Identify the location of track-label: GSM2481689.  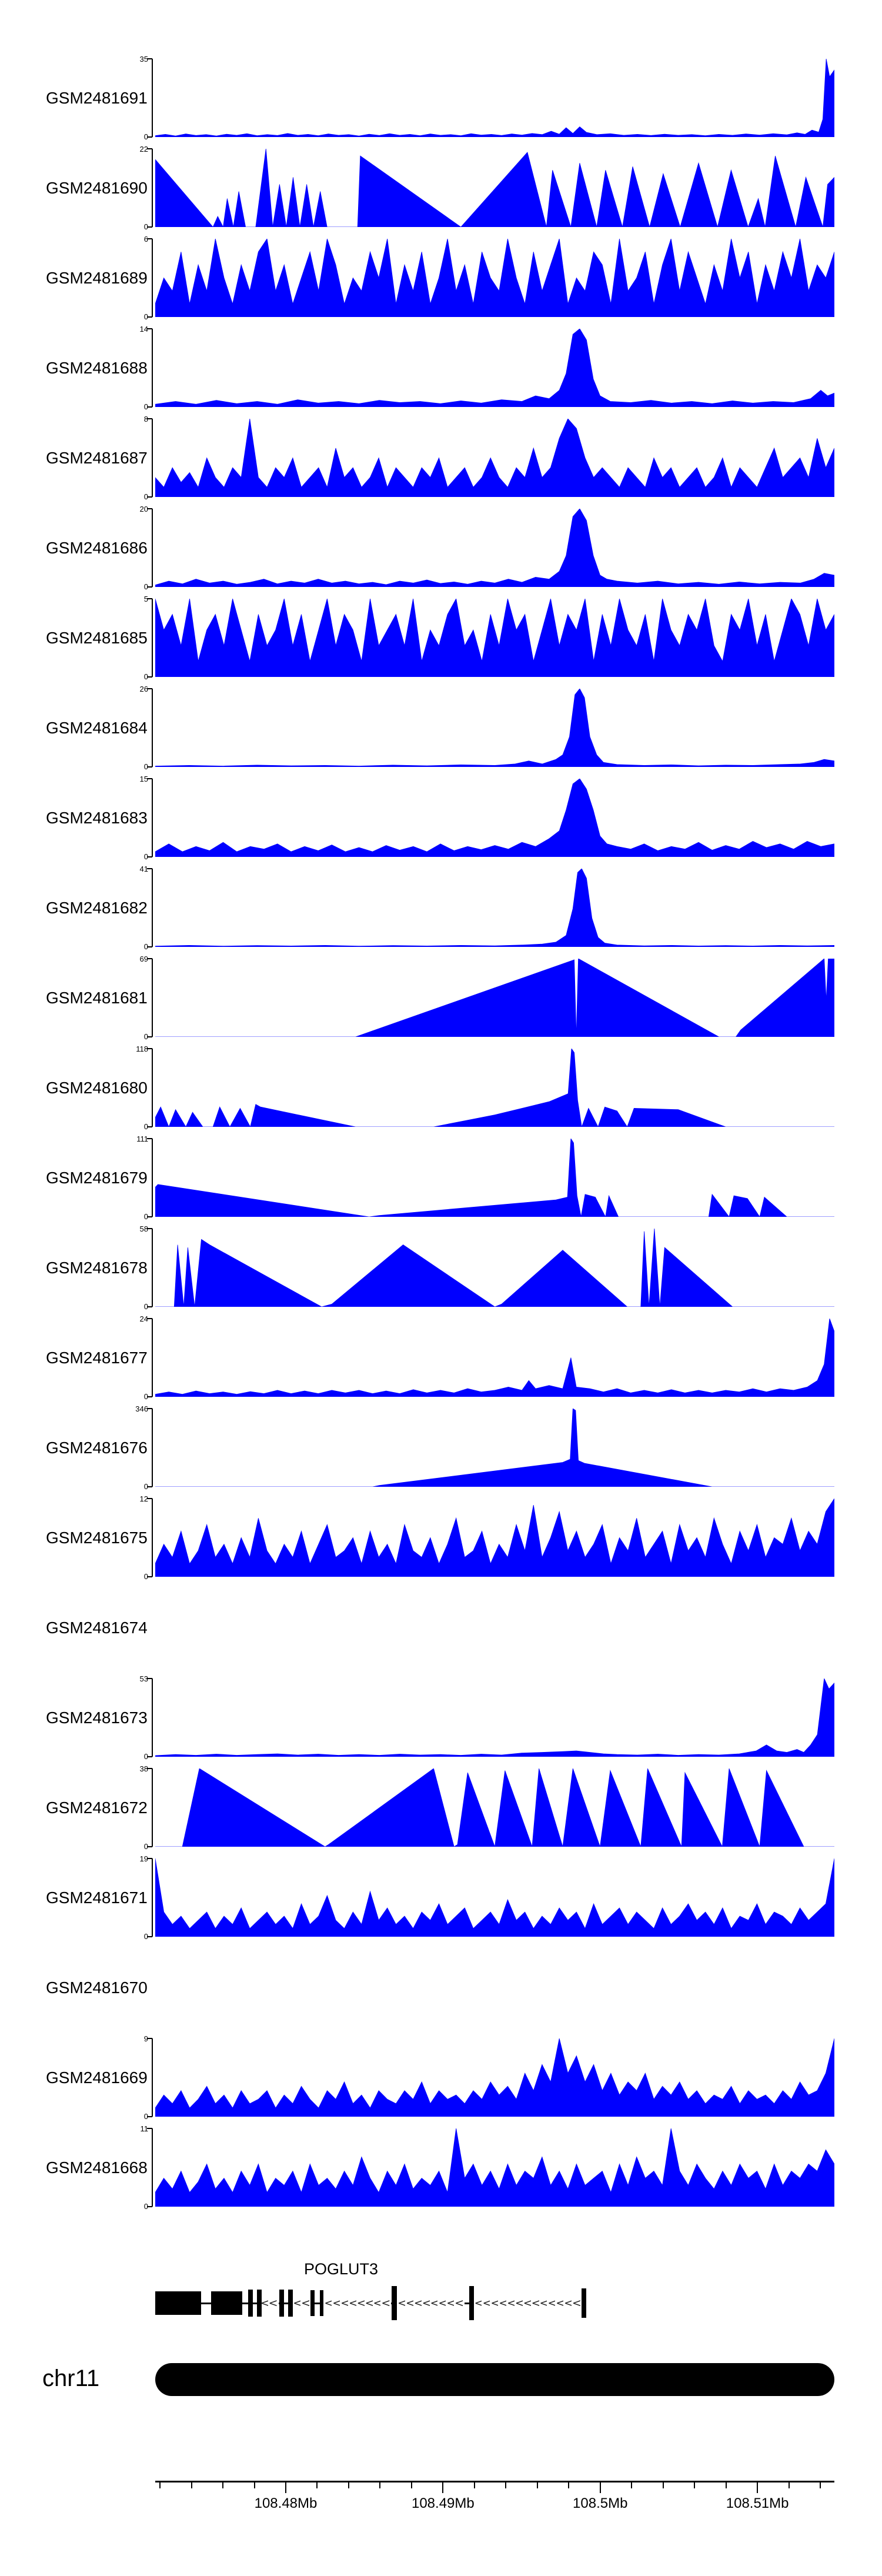
(97, 277).